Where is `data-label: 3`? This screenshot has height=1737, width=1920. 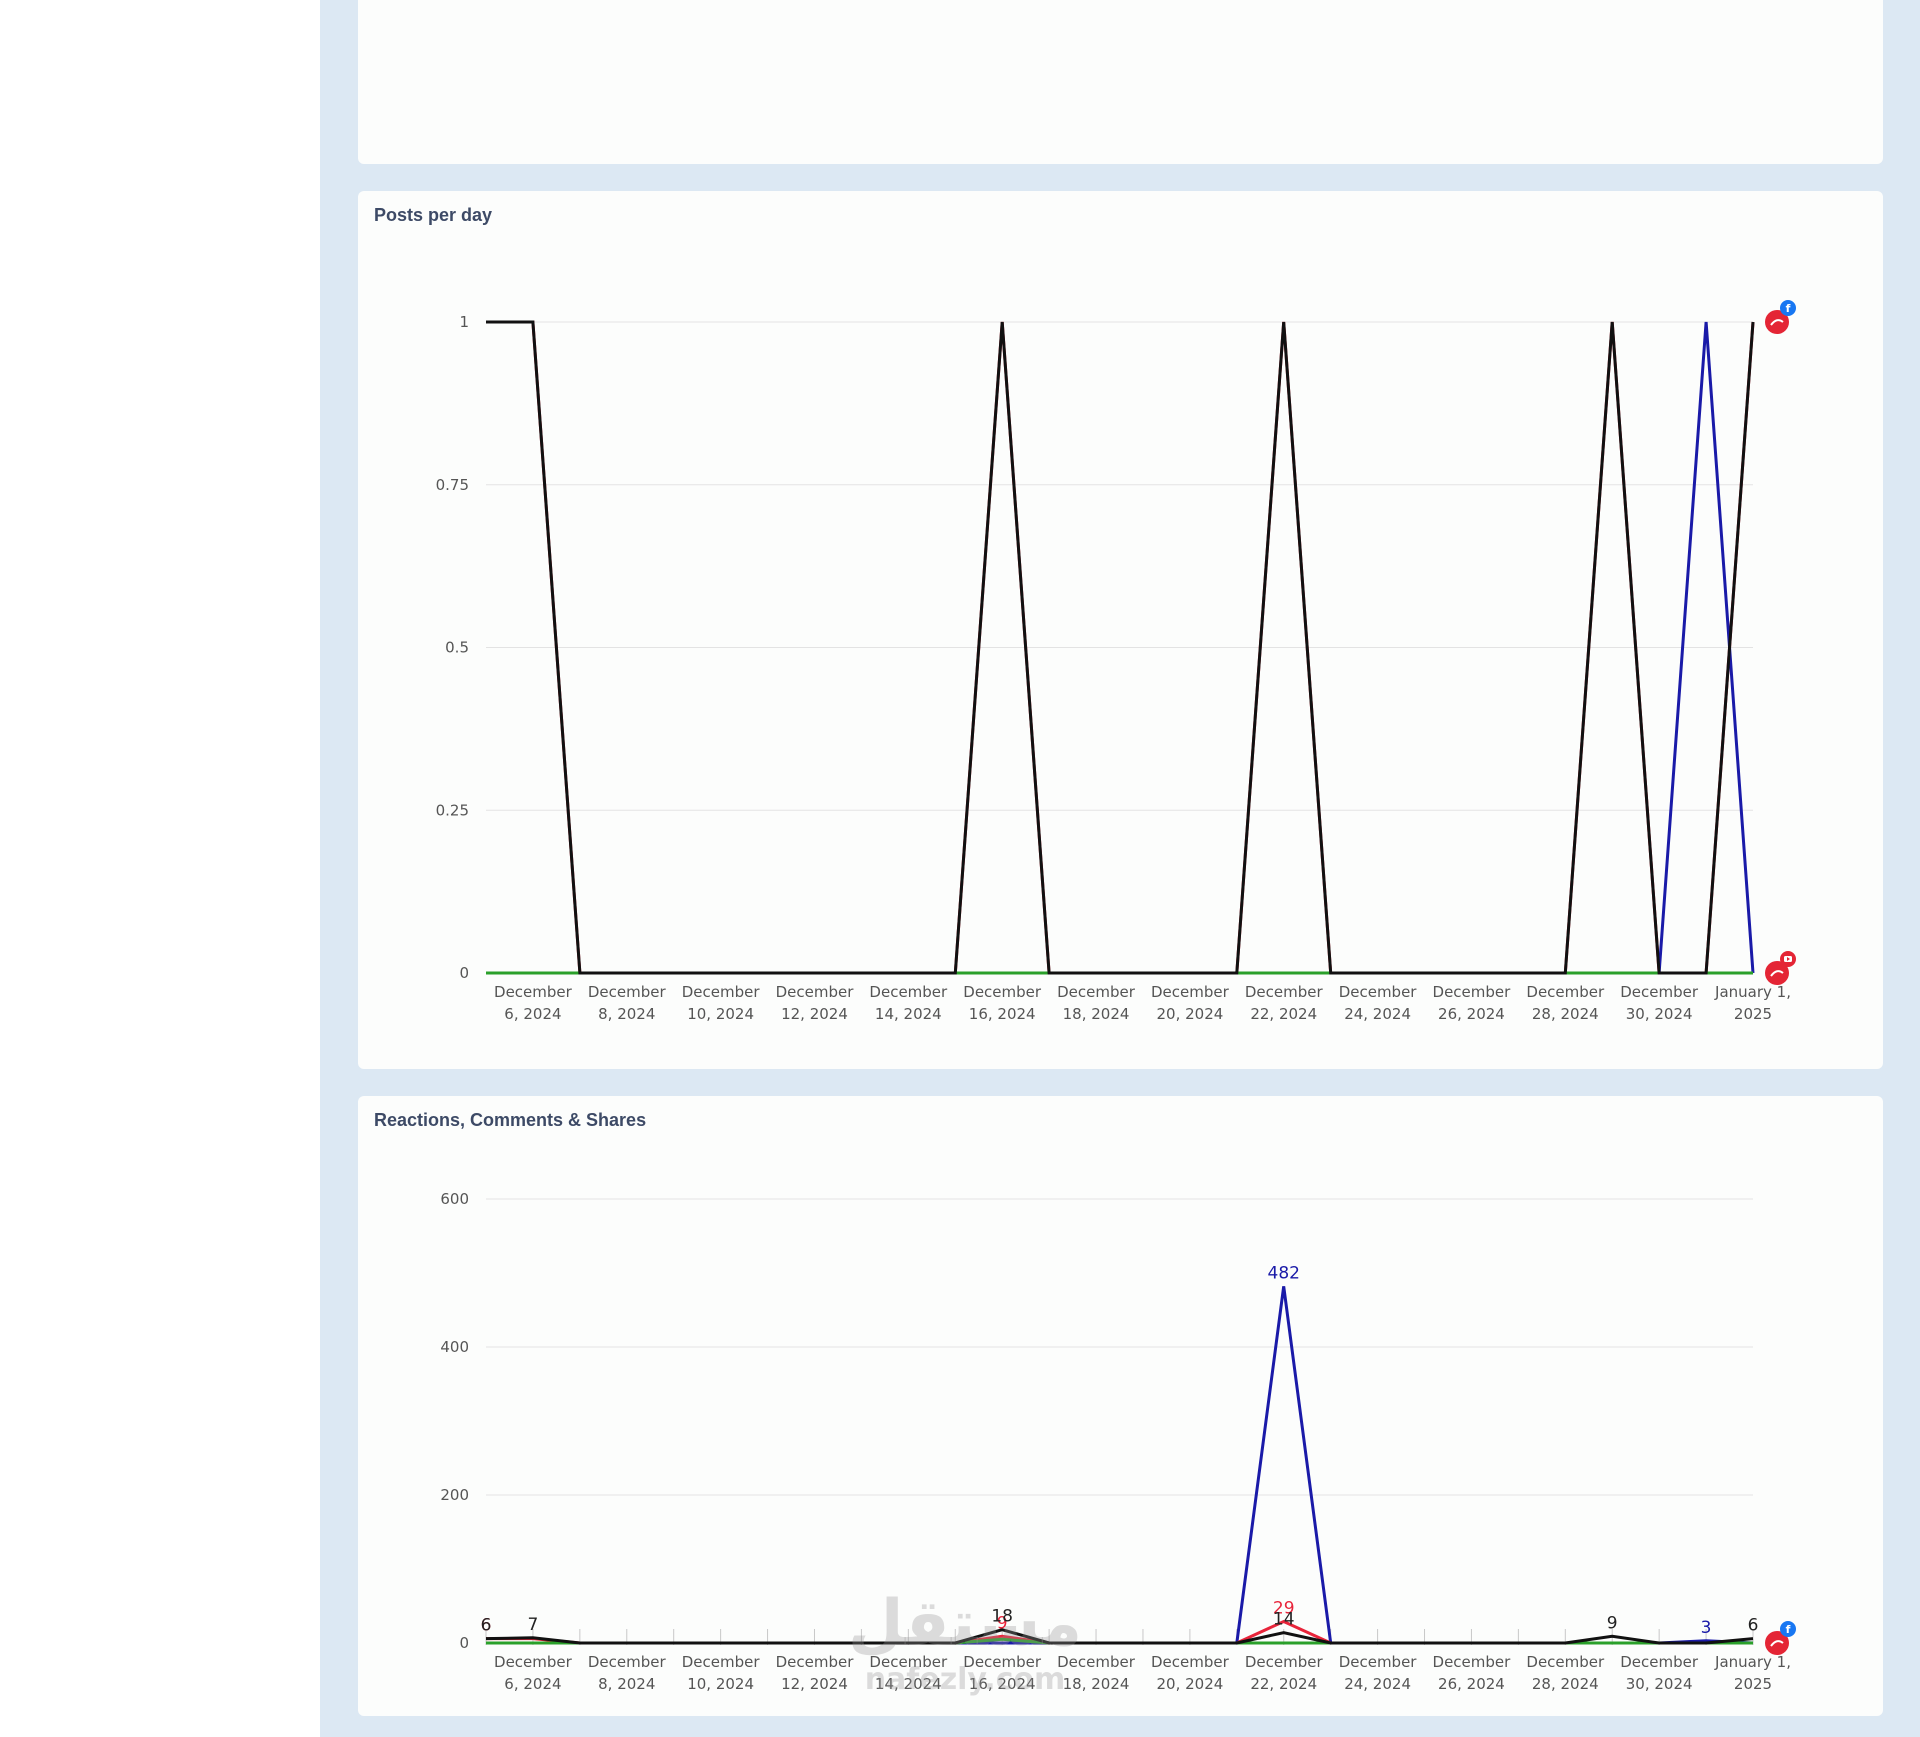
data-label: 3 is located at coordinates (1706, 1628).